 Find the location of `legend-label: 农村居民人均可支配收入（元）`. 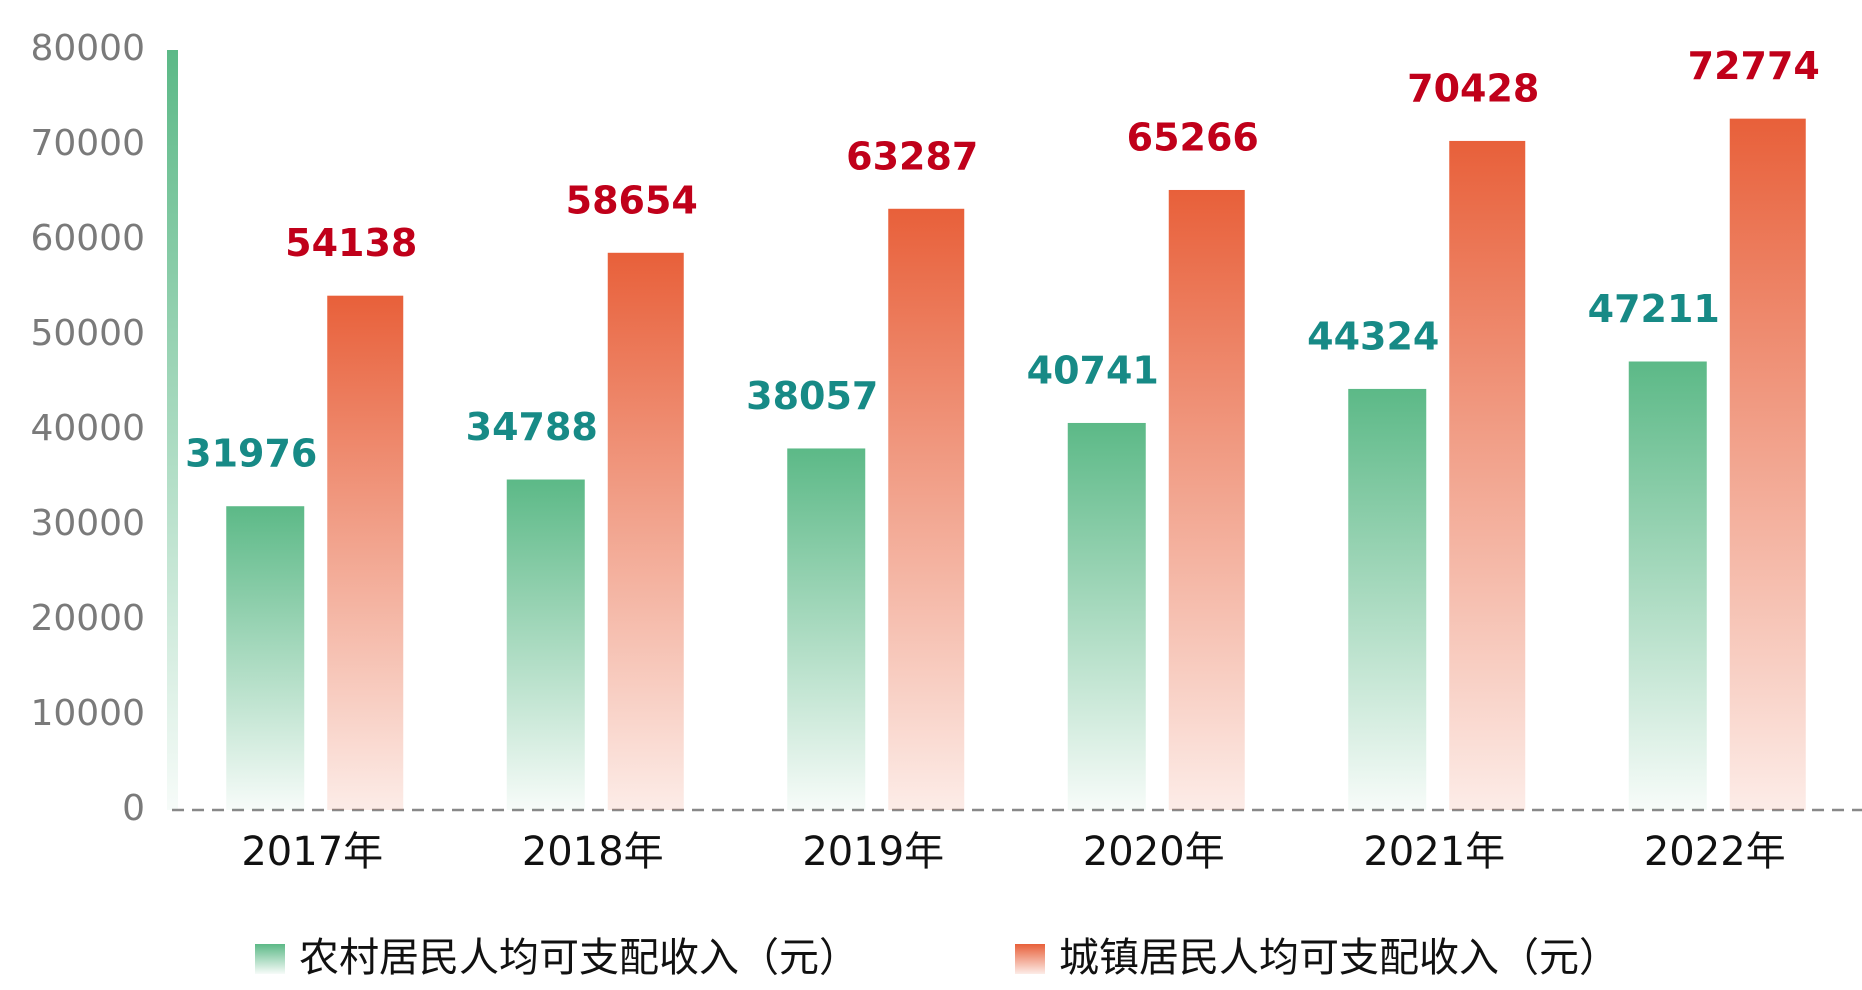

legend-label: 农村居民人均可支配收入（元） is located at coordinates (579, 958).